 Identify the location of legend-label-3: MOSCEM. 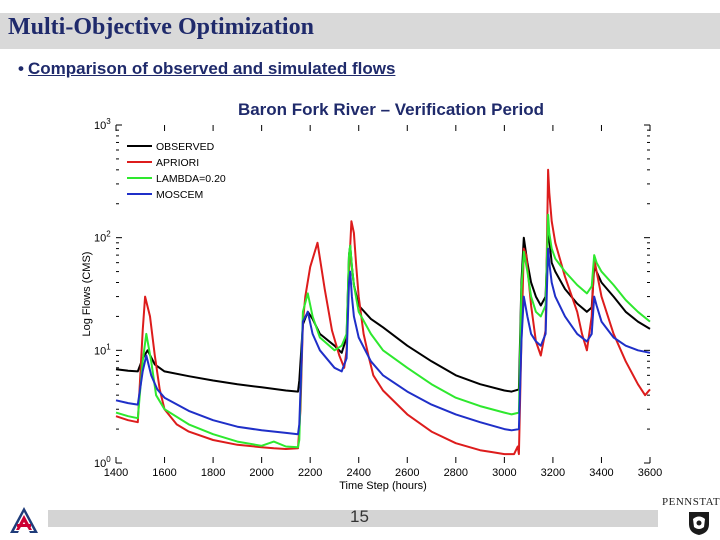
(179, 195).